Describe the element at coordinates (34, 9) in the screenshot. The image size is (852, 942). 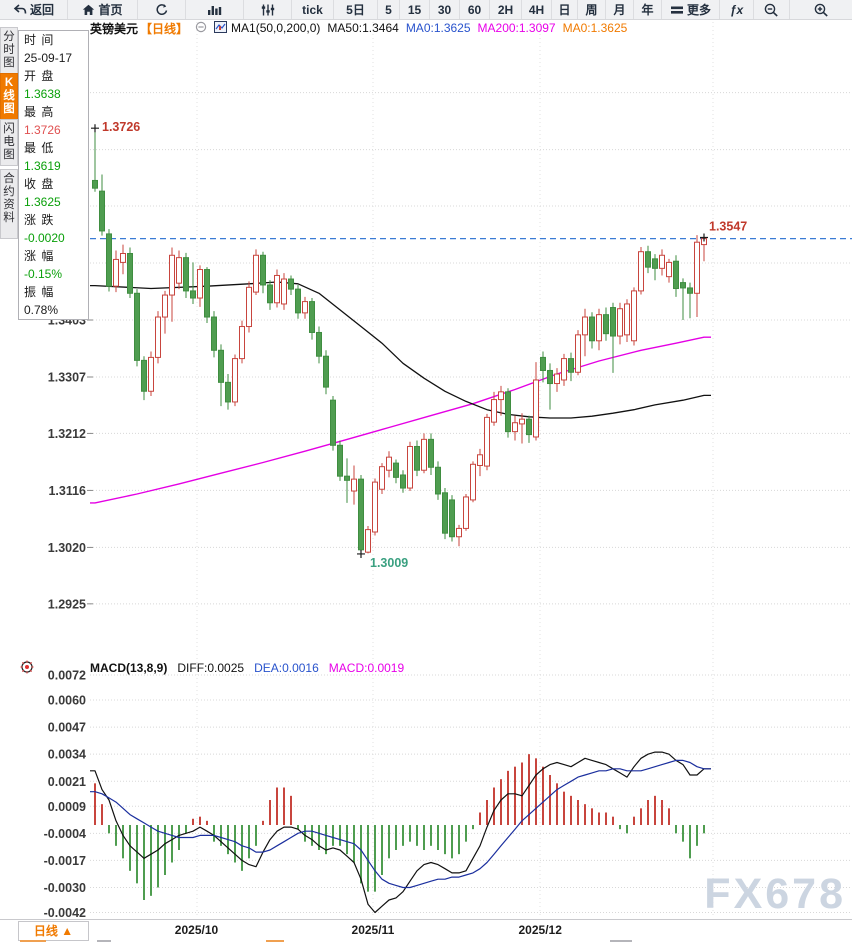
I see `back-button: 返回` at that location.